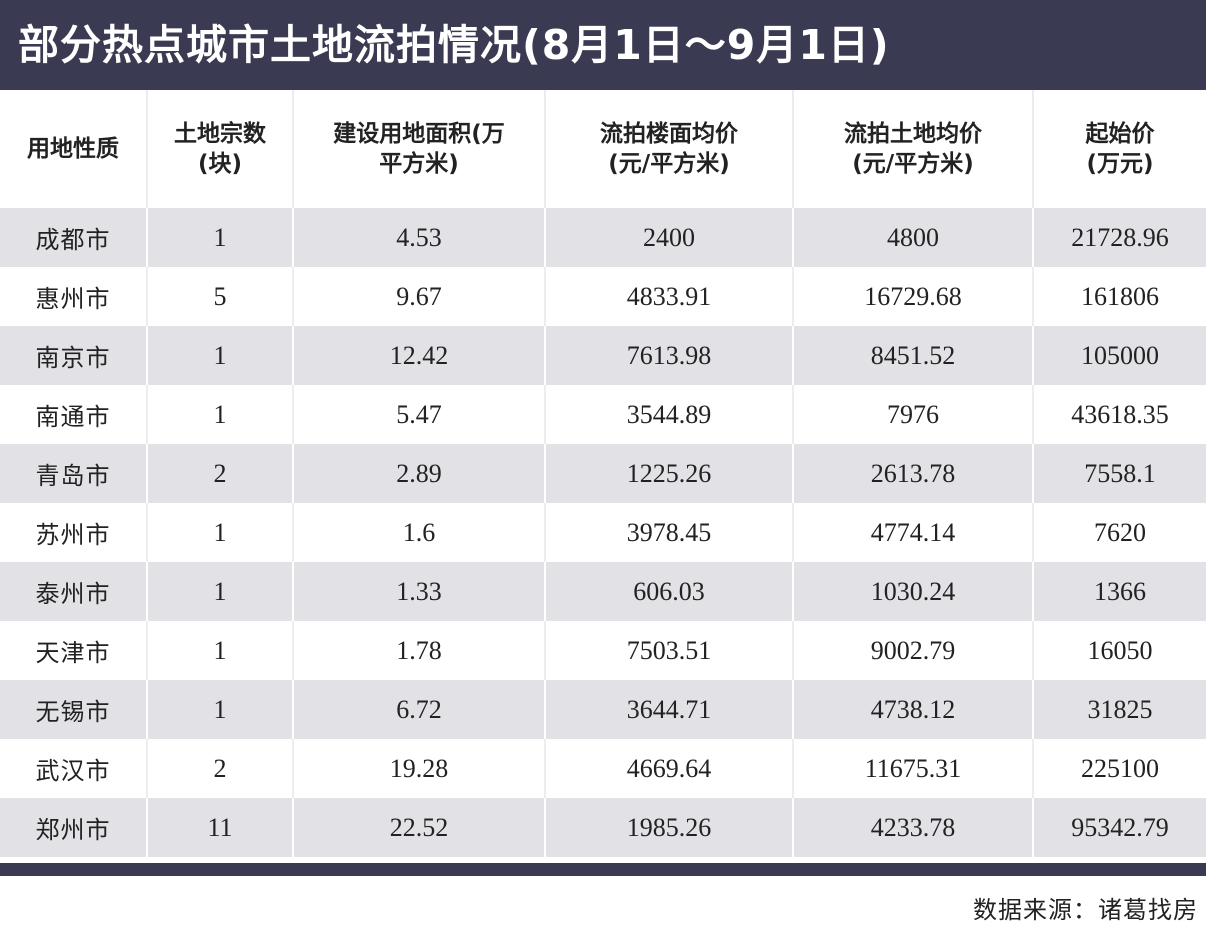  What do you see at coordinates (1119, 650) in the screenshot?
I see `value-cell: 16050` at bounding box center [1119, 650].